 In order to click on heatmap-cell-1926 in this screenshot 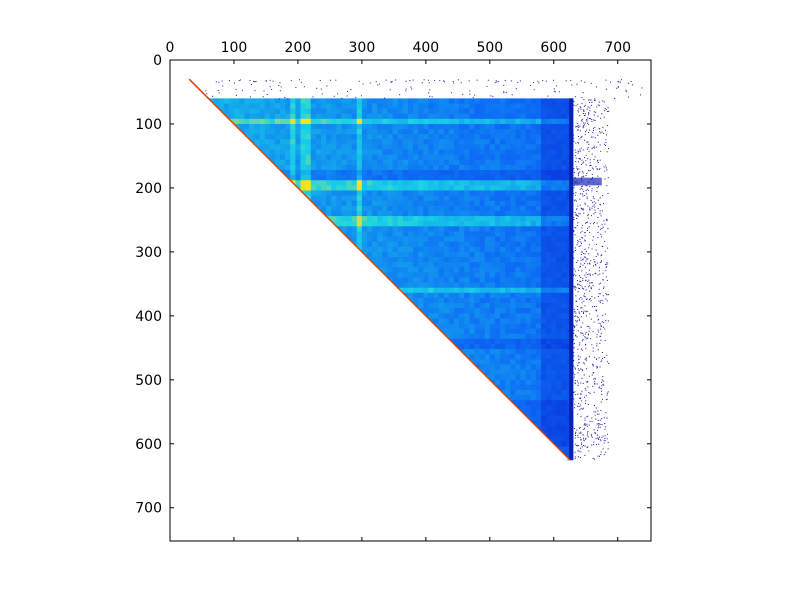, I will do `click(395, 280)`.